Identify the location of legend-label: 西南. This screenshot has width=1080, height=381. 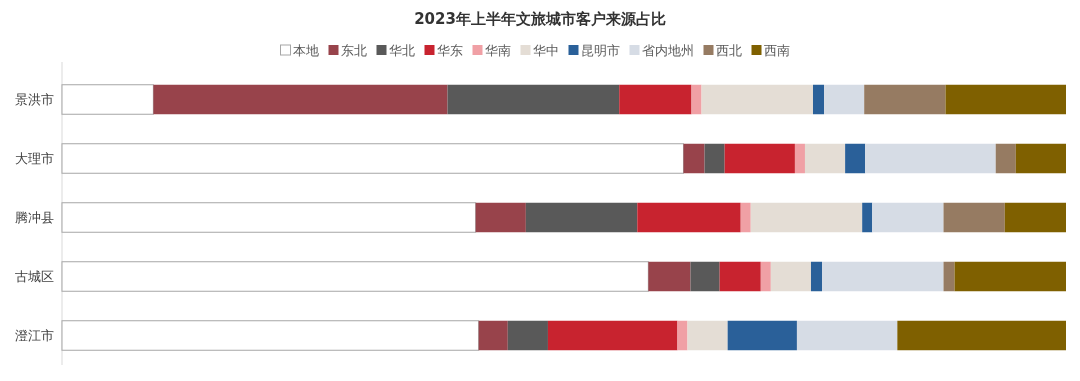
(776, 50).